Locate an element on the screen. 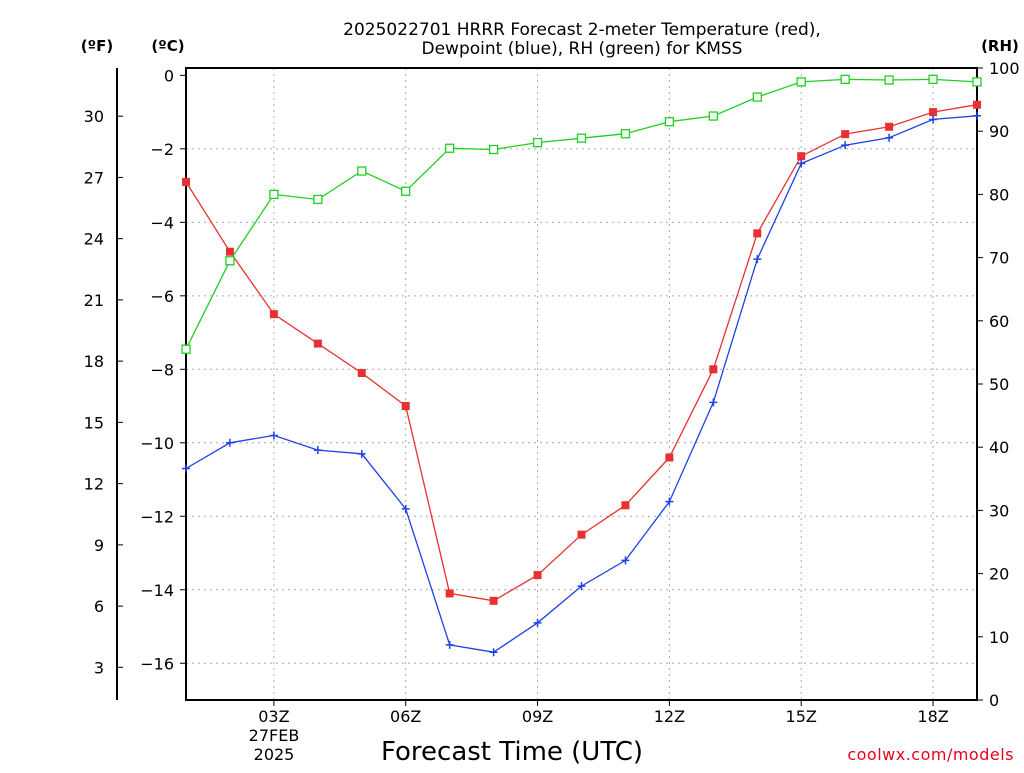 The height and width of the screenshot is (773, 1024). rh-tick-label: 60 is located at coordinates (999, 321).